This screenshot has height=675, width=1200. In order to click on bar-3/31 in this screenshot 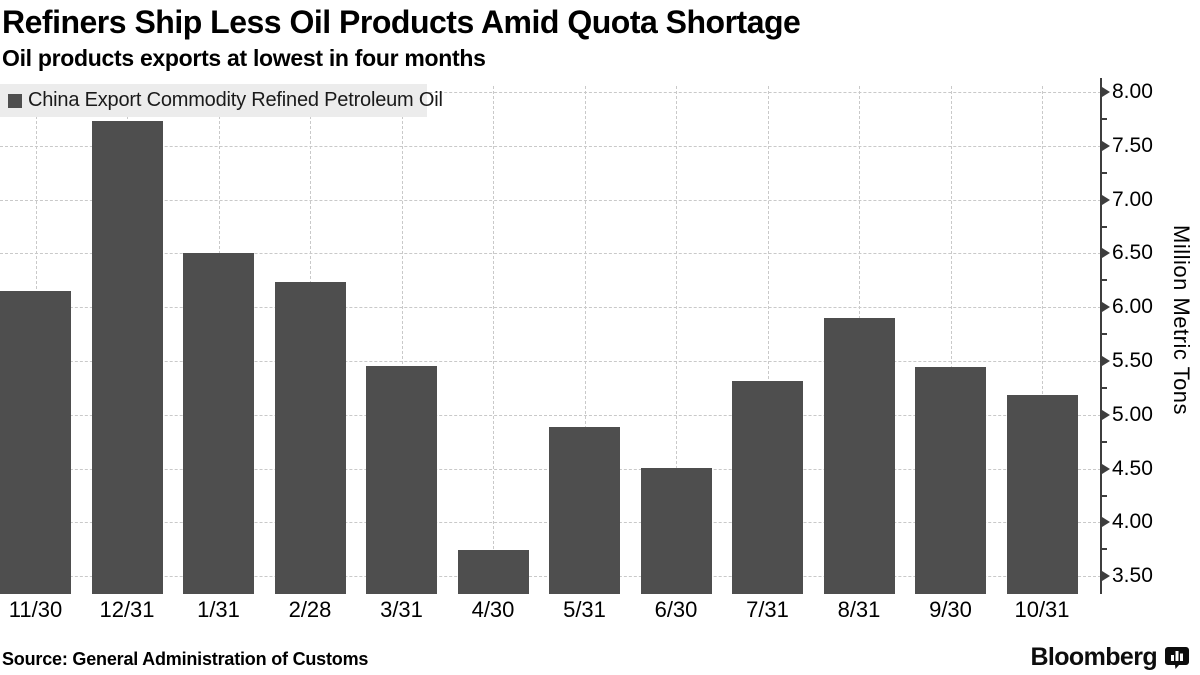, I will do `click(401, 480)`.